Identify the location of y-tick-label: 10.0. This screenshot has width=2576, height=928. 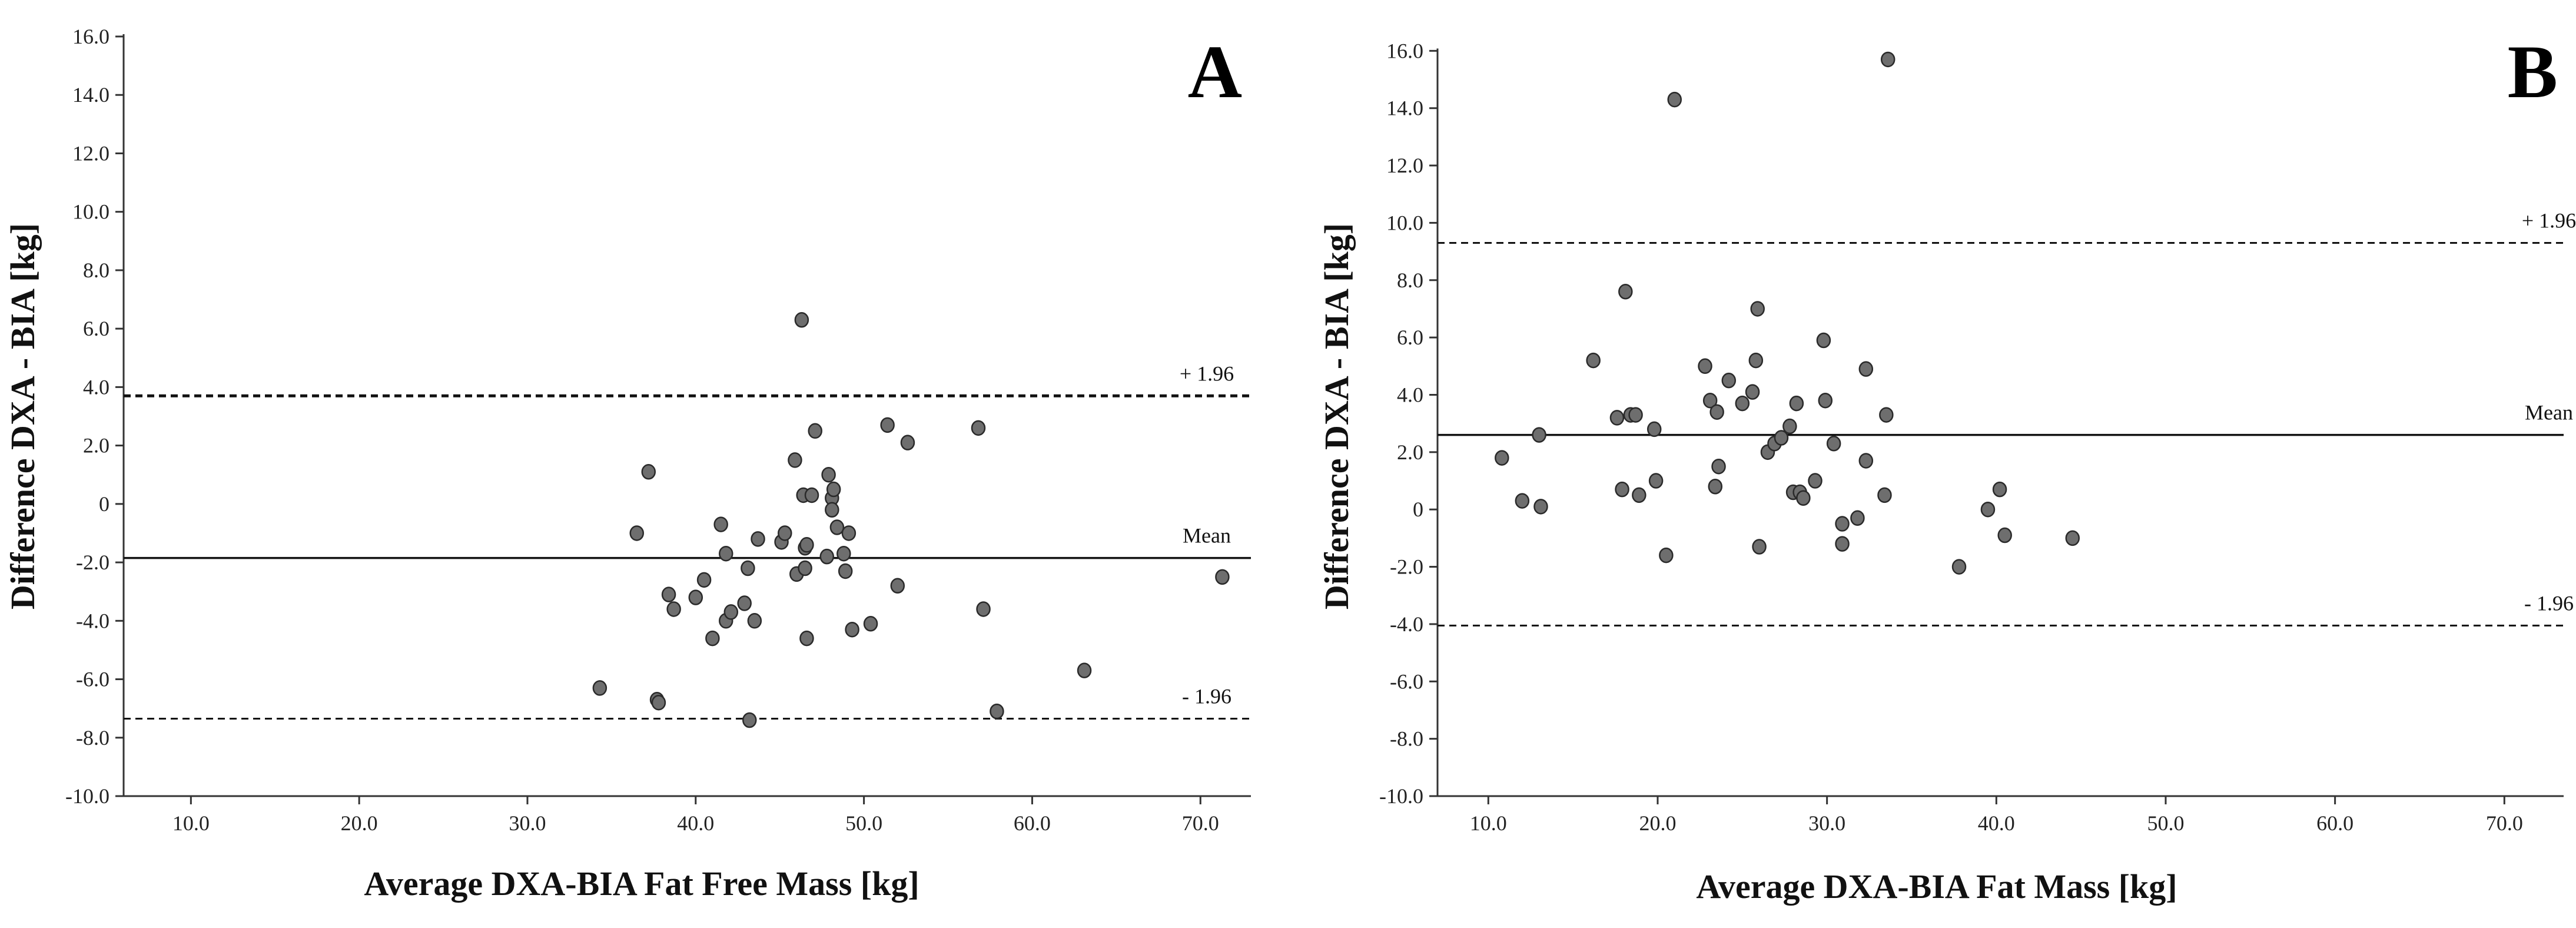
(90, 212).